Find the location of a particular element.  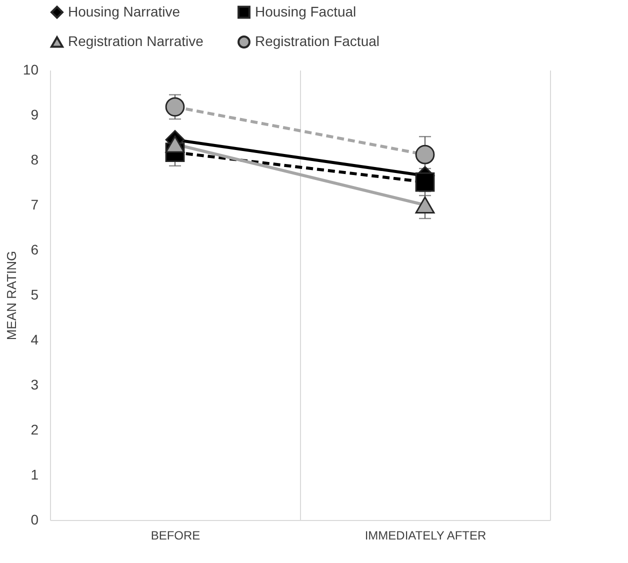

y-tick-label: 4 is located at coordinates (34, 340).